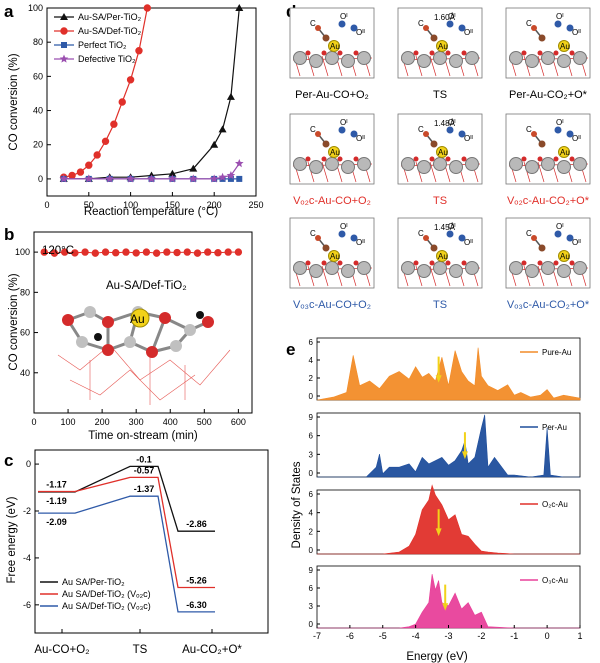  What do you see at coordinates (548, 160) in the screenshot?
I see `structure-cell: Au C Oᴵ Oᴵᴵ Vₒ₂c-Au-CO₂+O*` at bounding box center [548, 160].